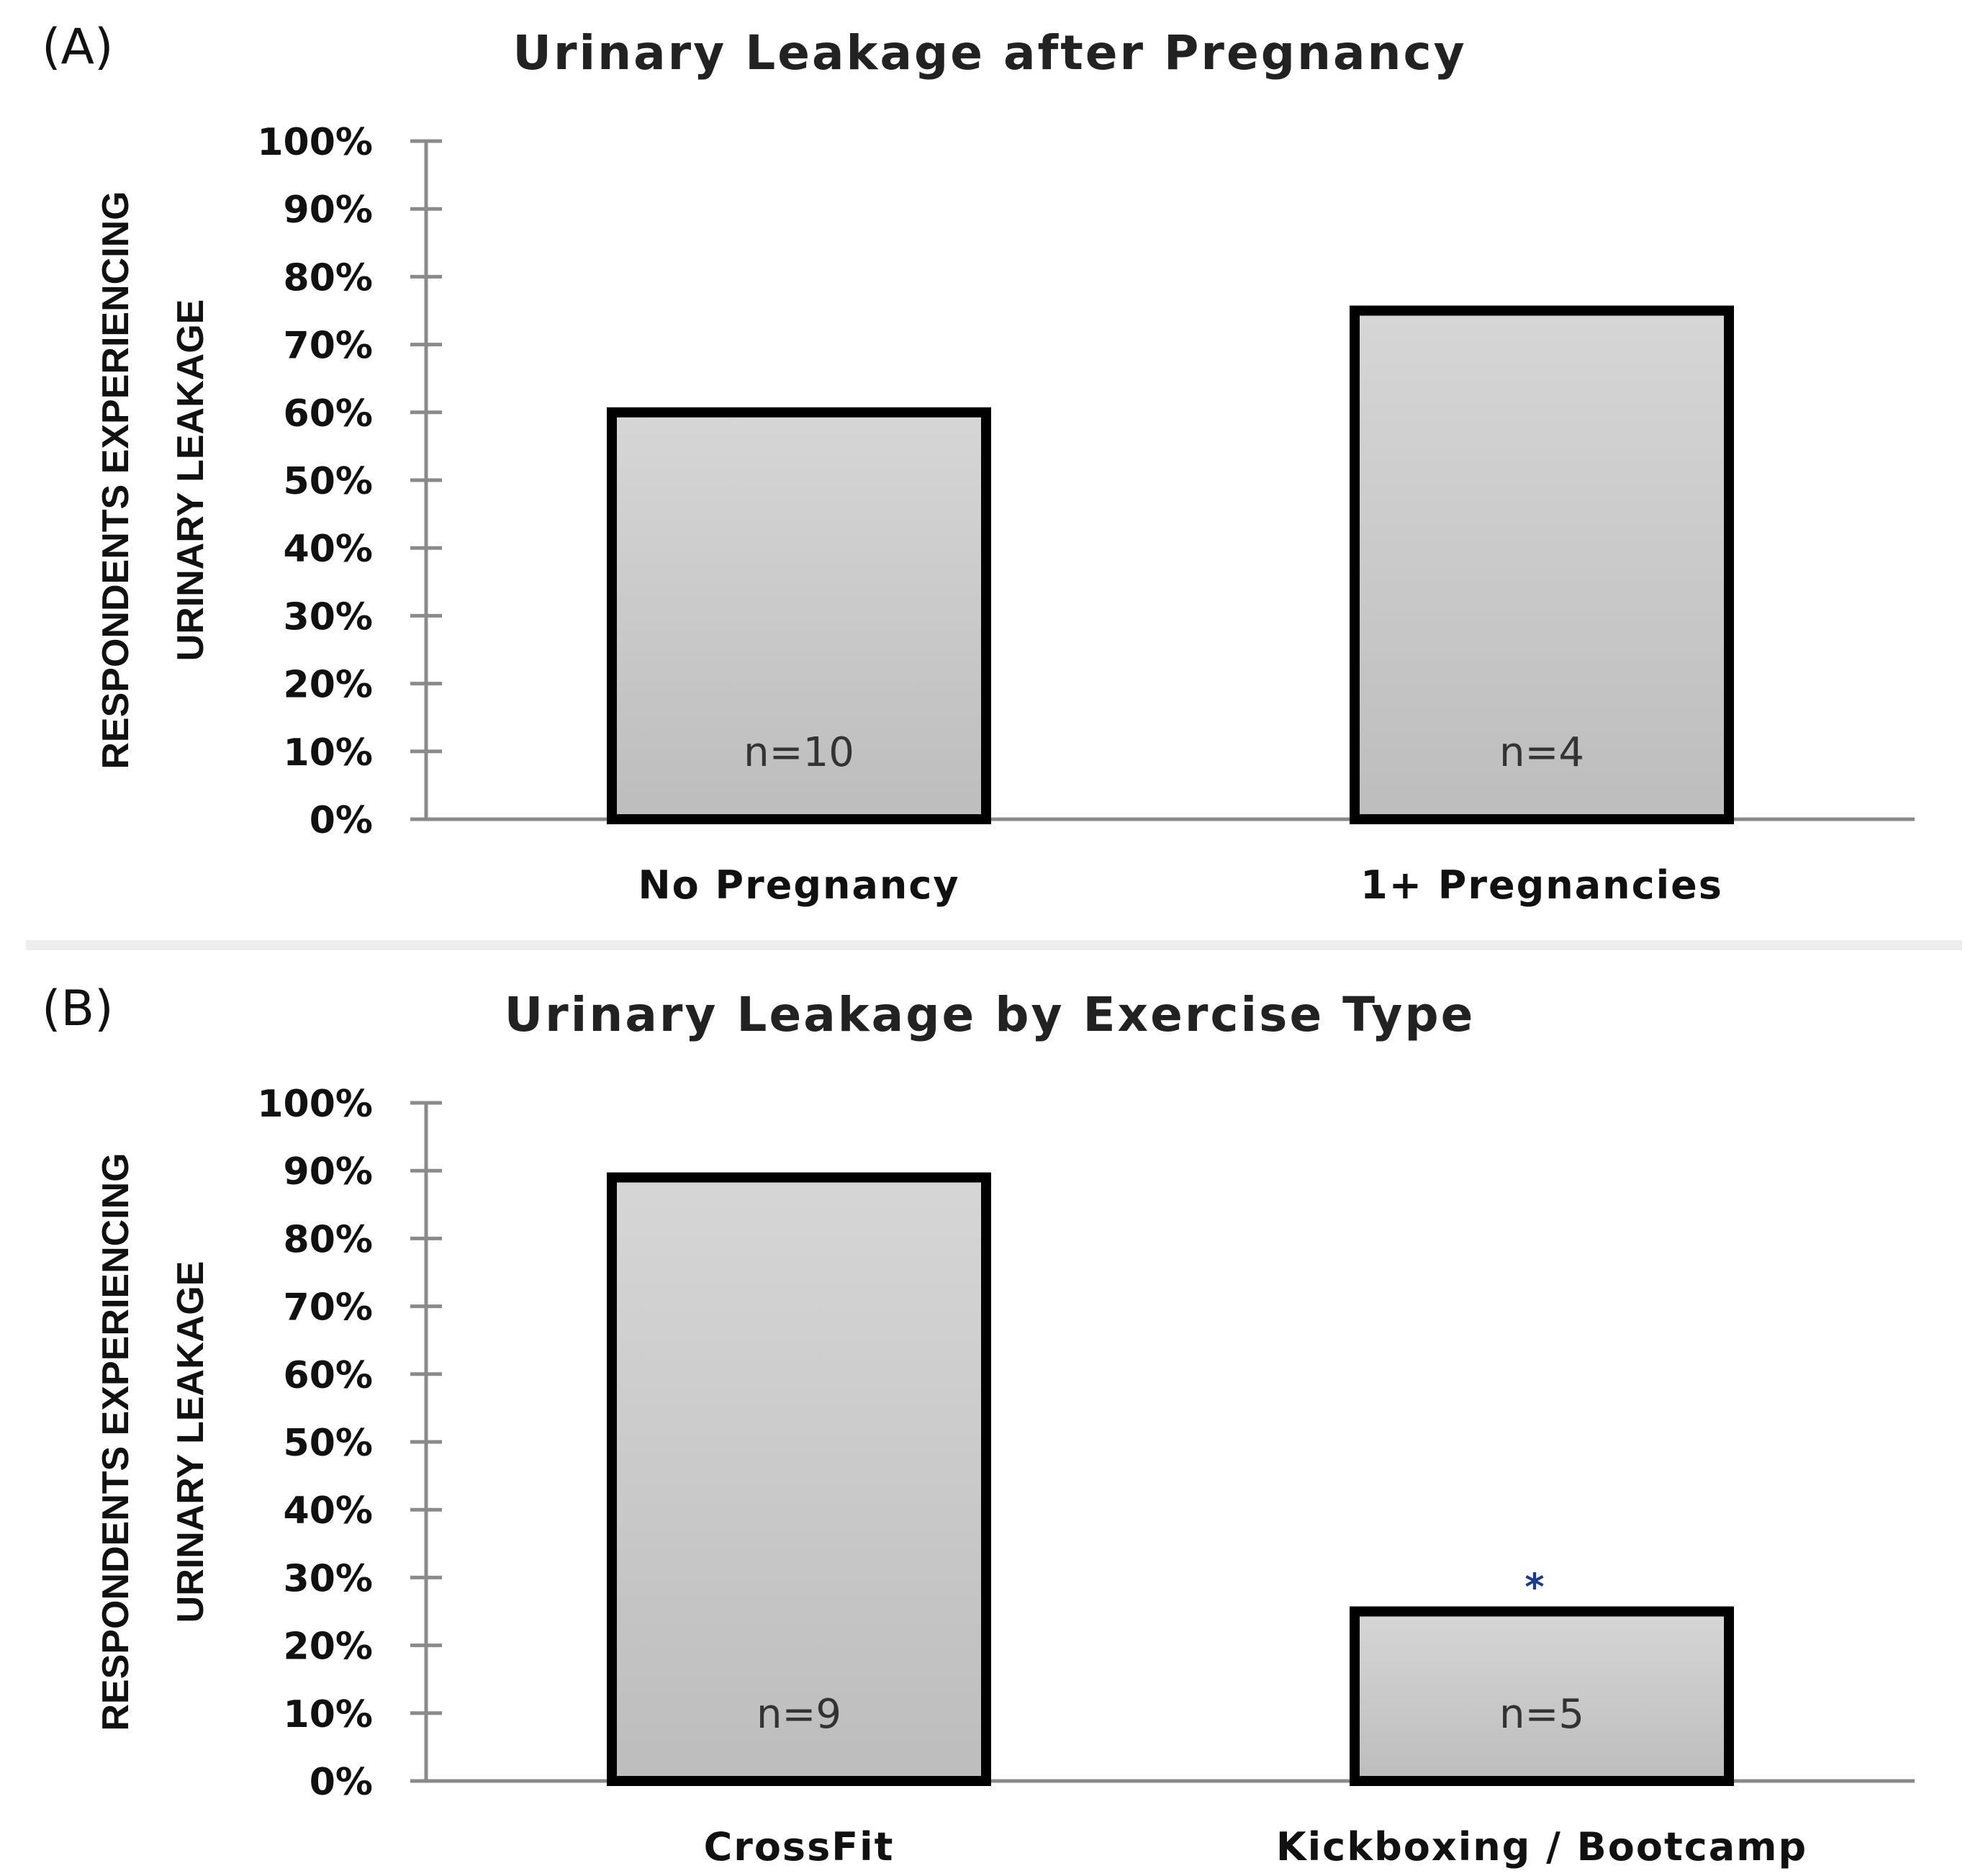 The width and height of the screenshot is (1983, 1876). I want to click on bar-label: n=9, so click(799, 1715).